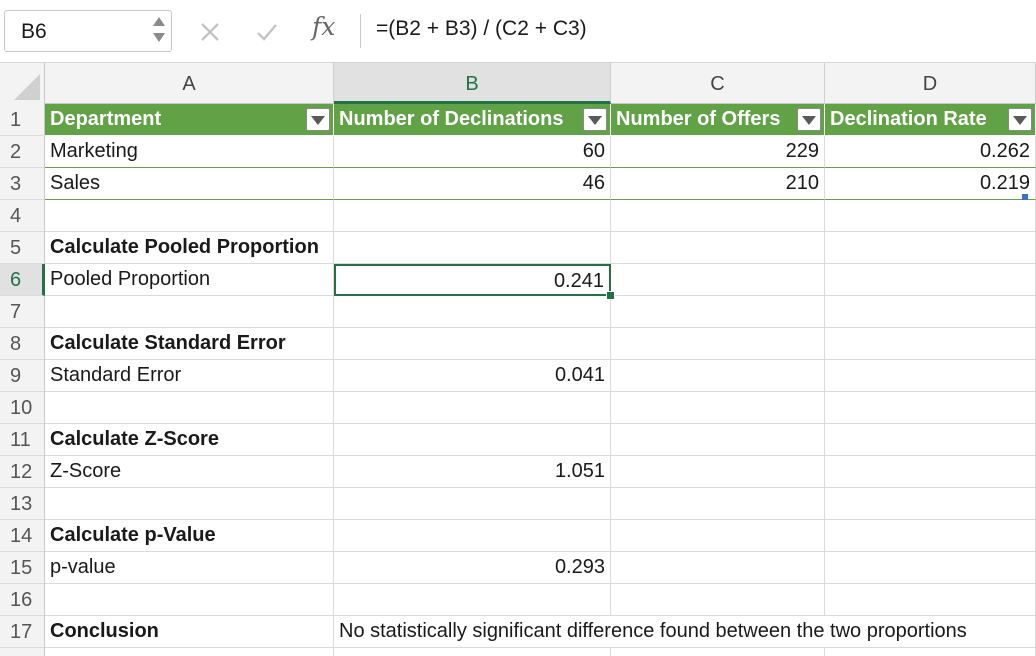  Describe the element at coordinates (189, 472) in the screenshot. I see `label-z-score: Z-Score` at that location.